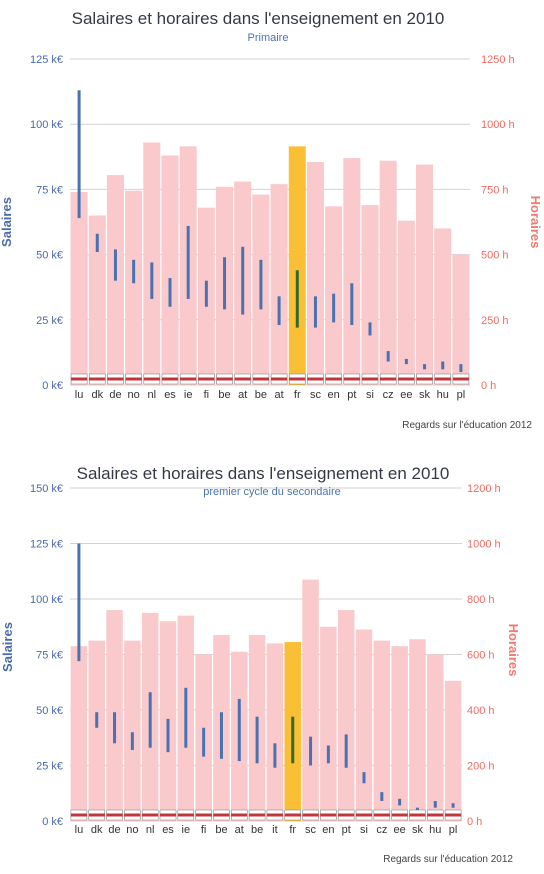 This screenshot has height=874, width=544. I want to click on category-label: nl, so click(152, 395).